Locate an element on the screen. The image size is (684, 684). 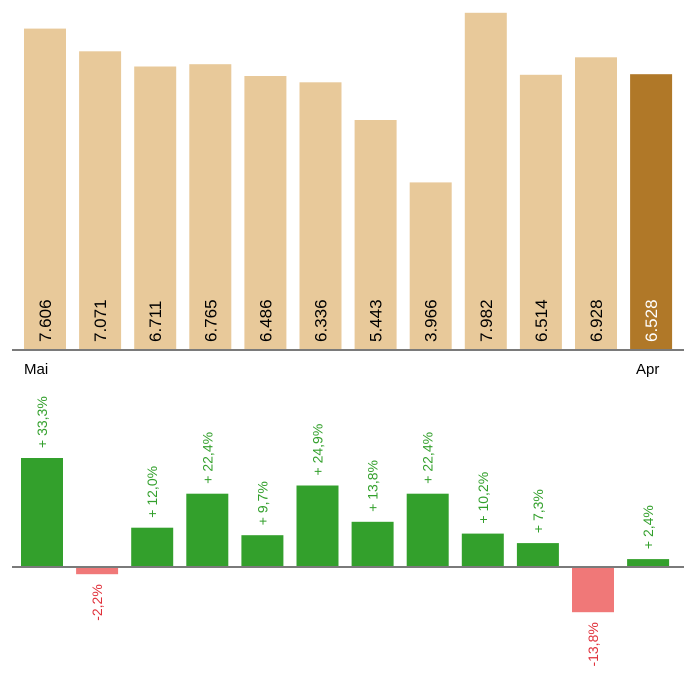
change-label: + 12,0% is located at coordinates (152, 492).